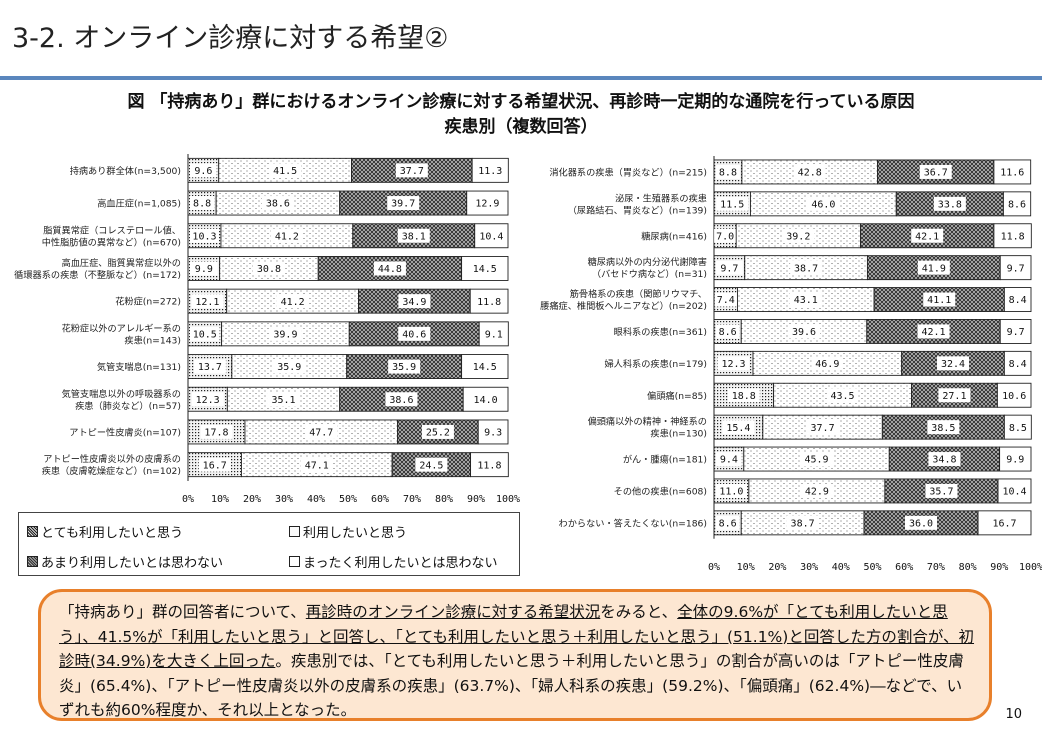 The width and height of the screenshot is (1042, 732). I want to click on value-label: 8.4, so click(1018, 364).